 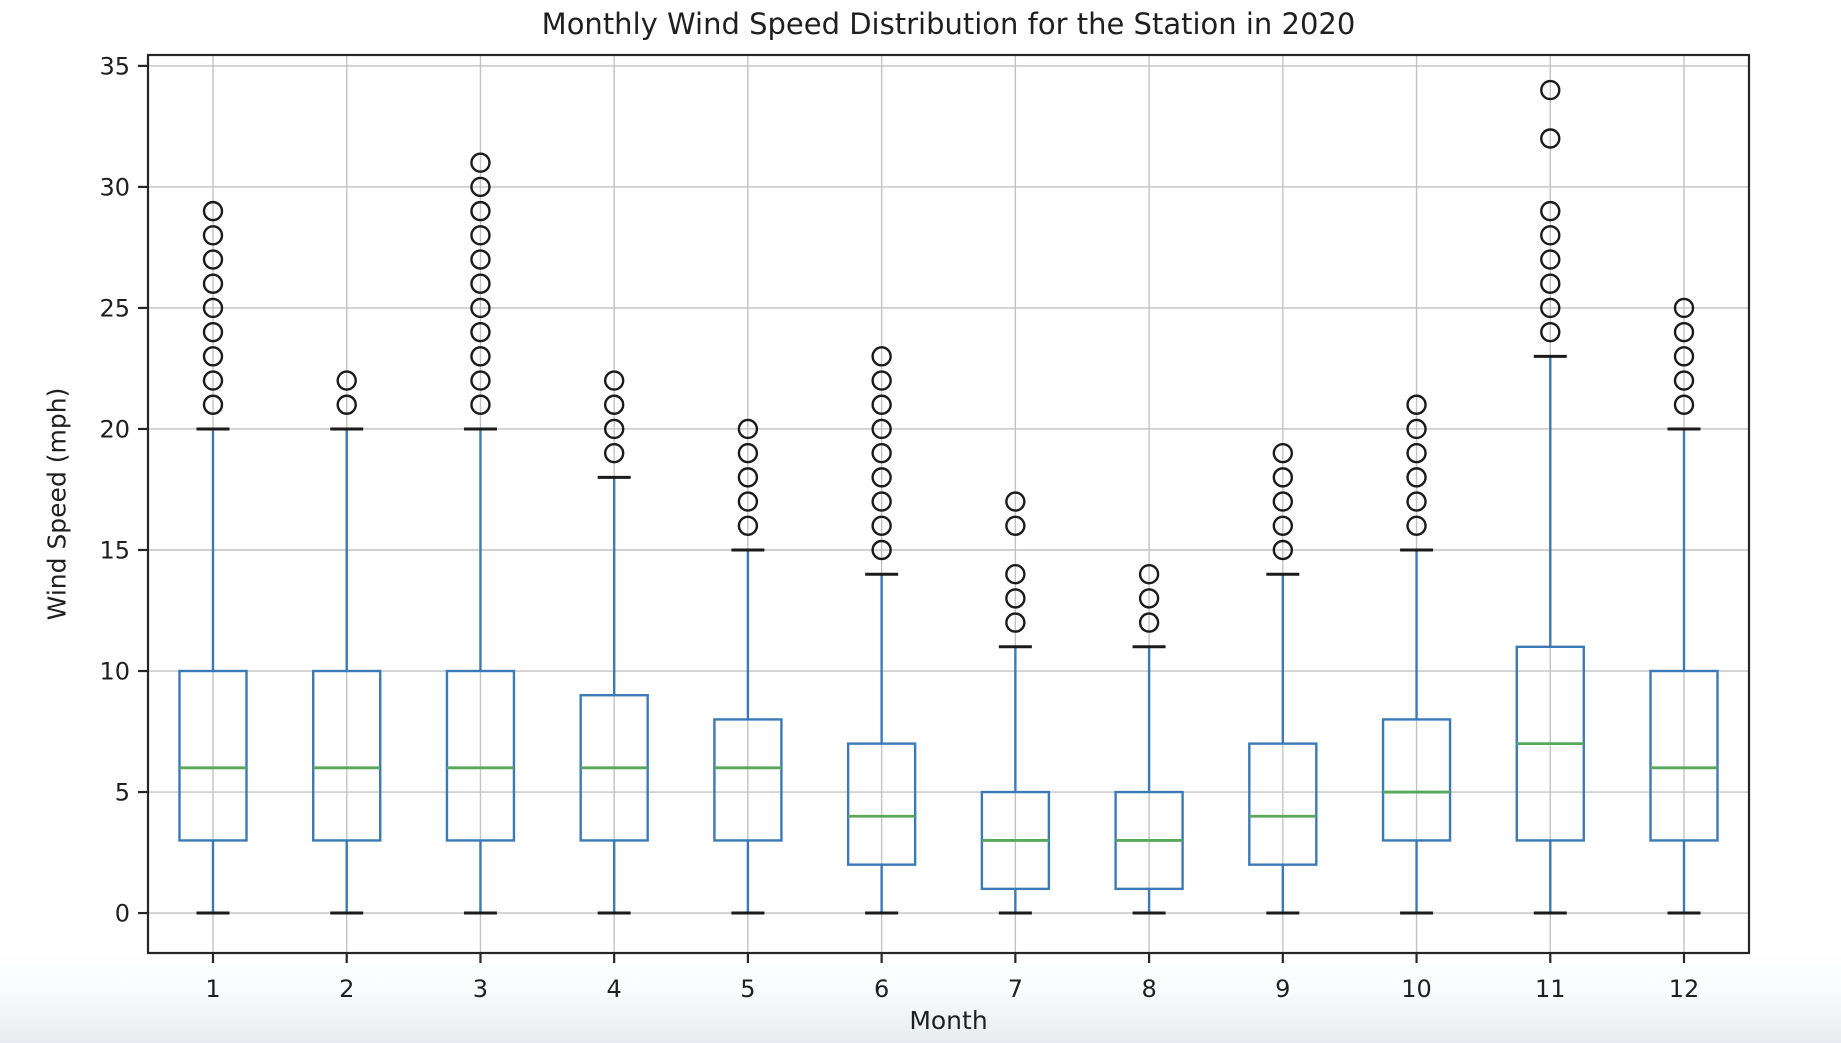 I want to click on x-tick-label: 2, so click(x=346, y=989).